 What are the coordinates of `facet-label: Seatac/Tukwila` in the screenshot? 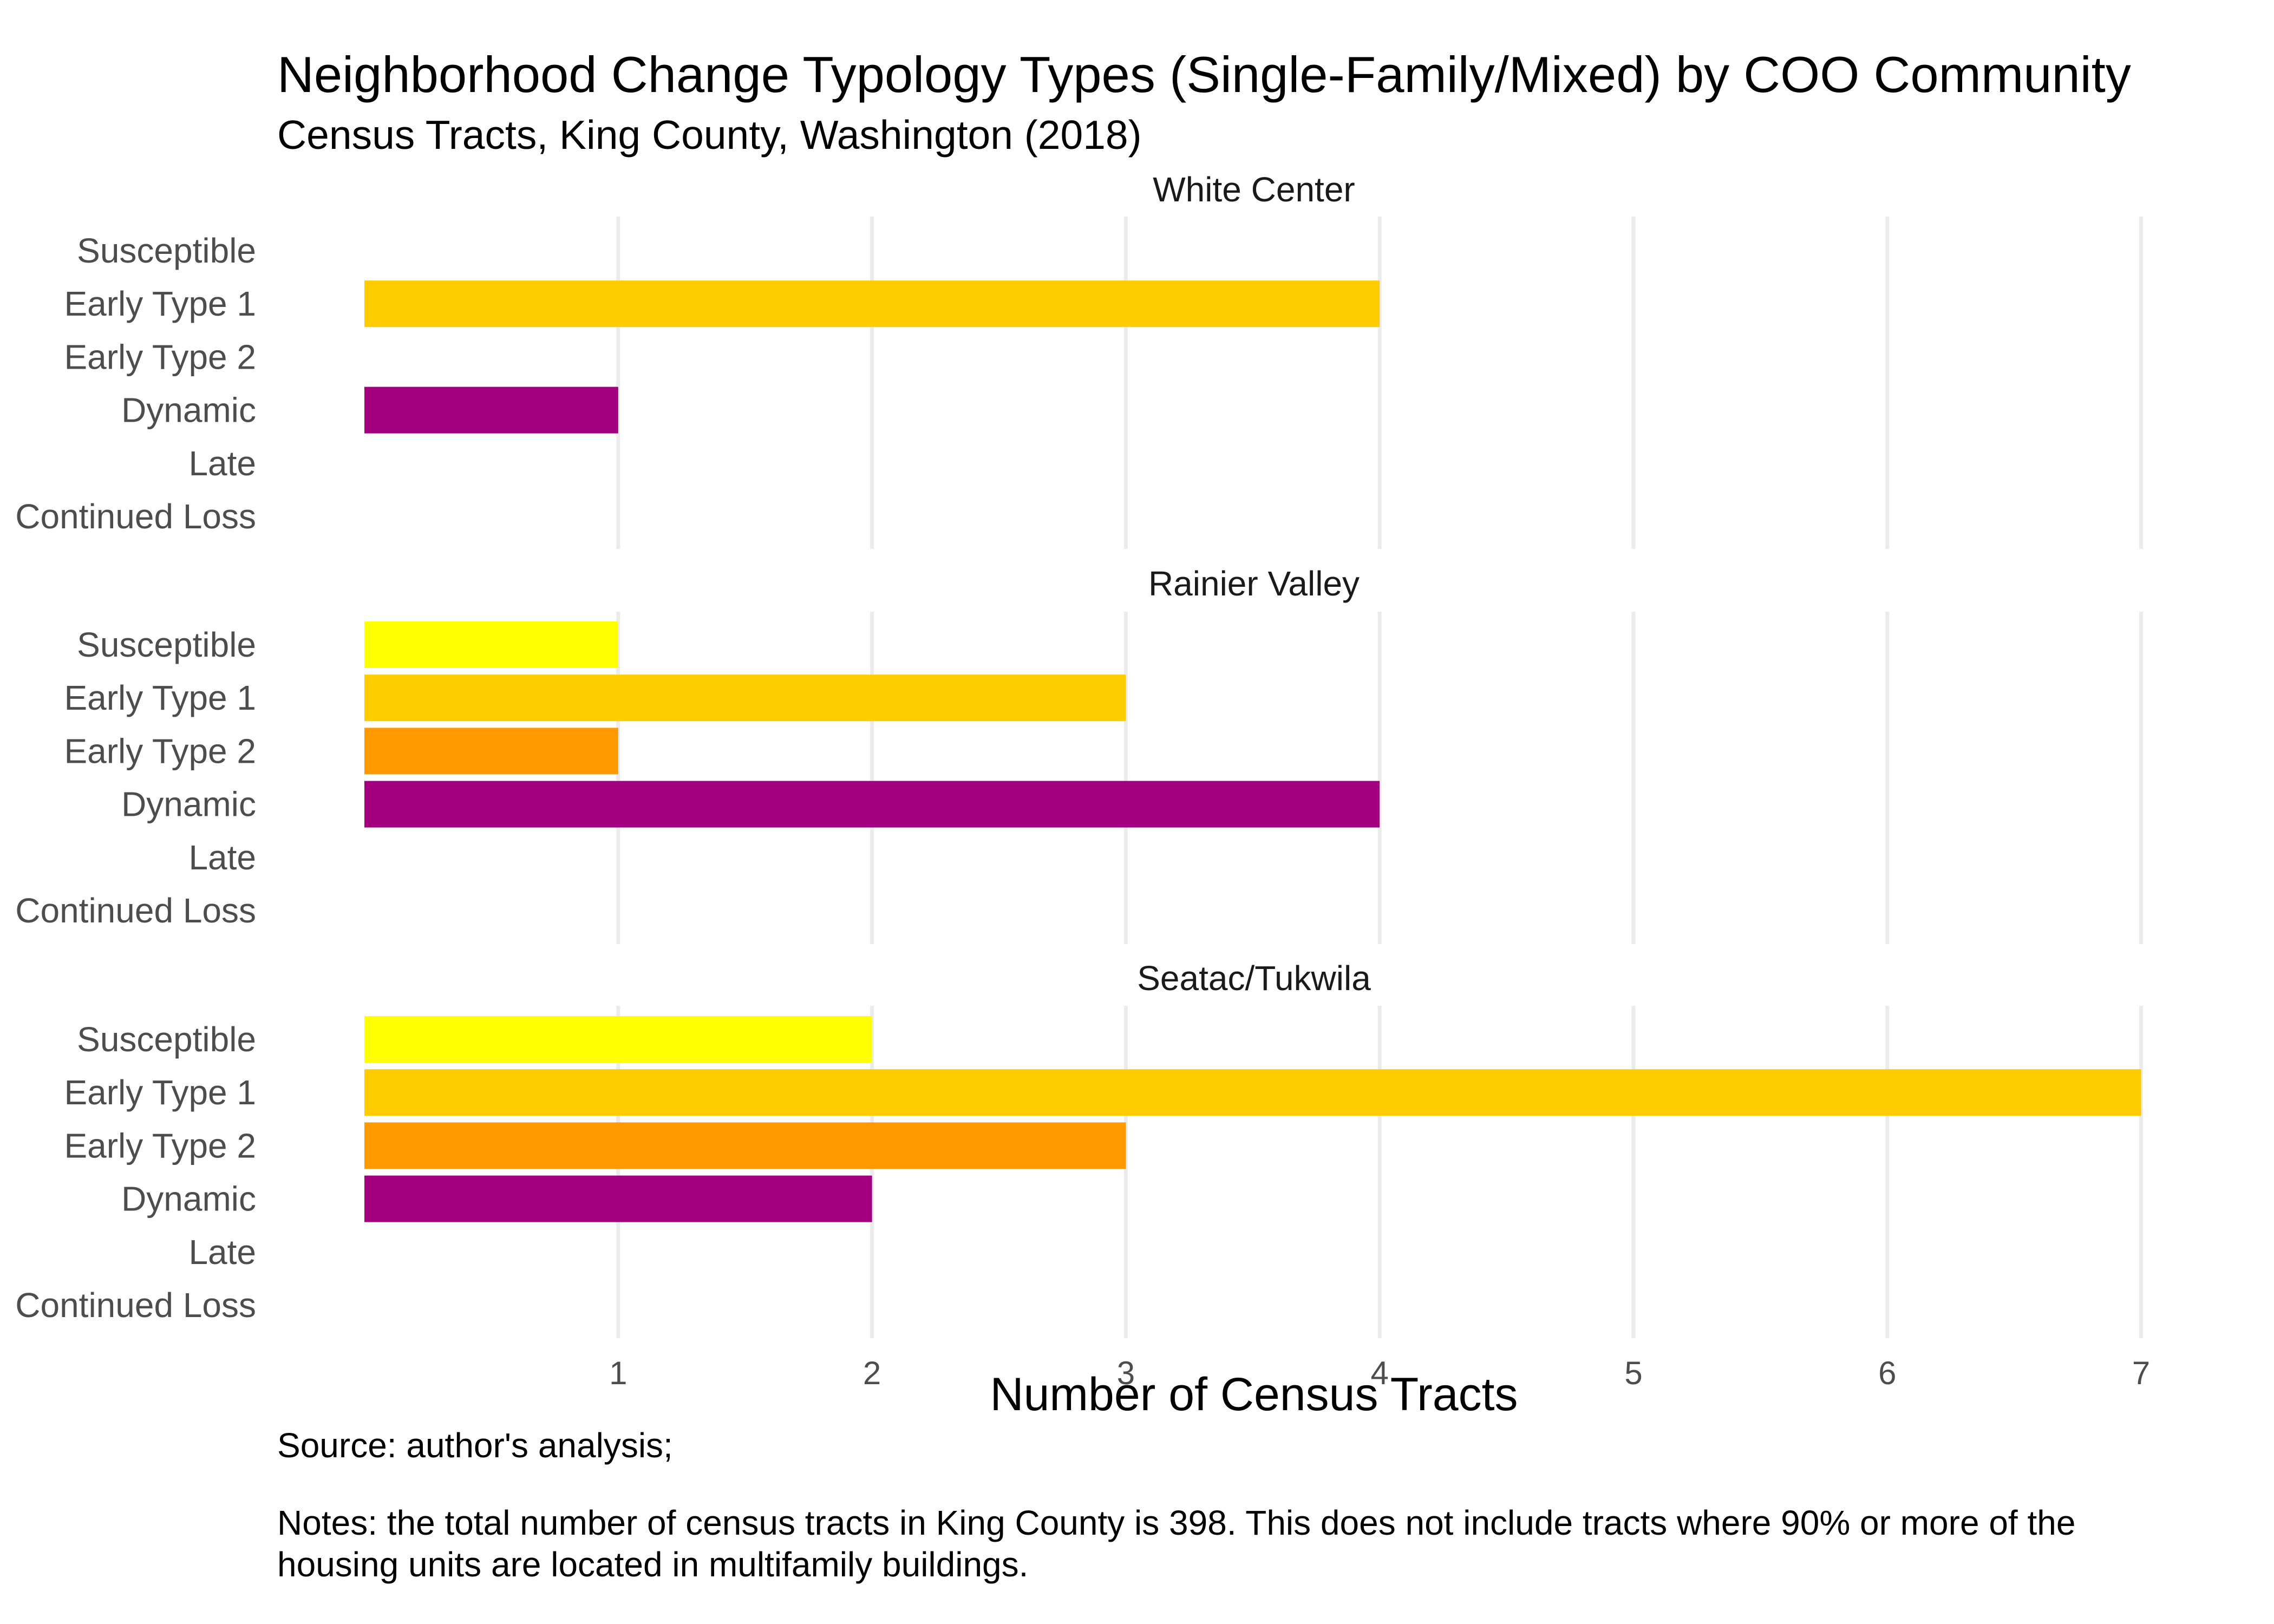 It's located at (1254, 979).